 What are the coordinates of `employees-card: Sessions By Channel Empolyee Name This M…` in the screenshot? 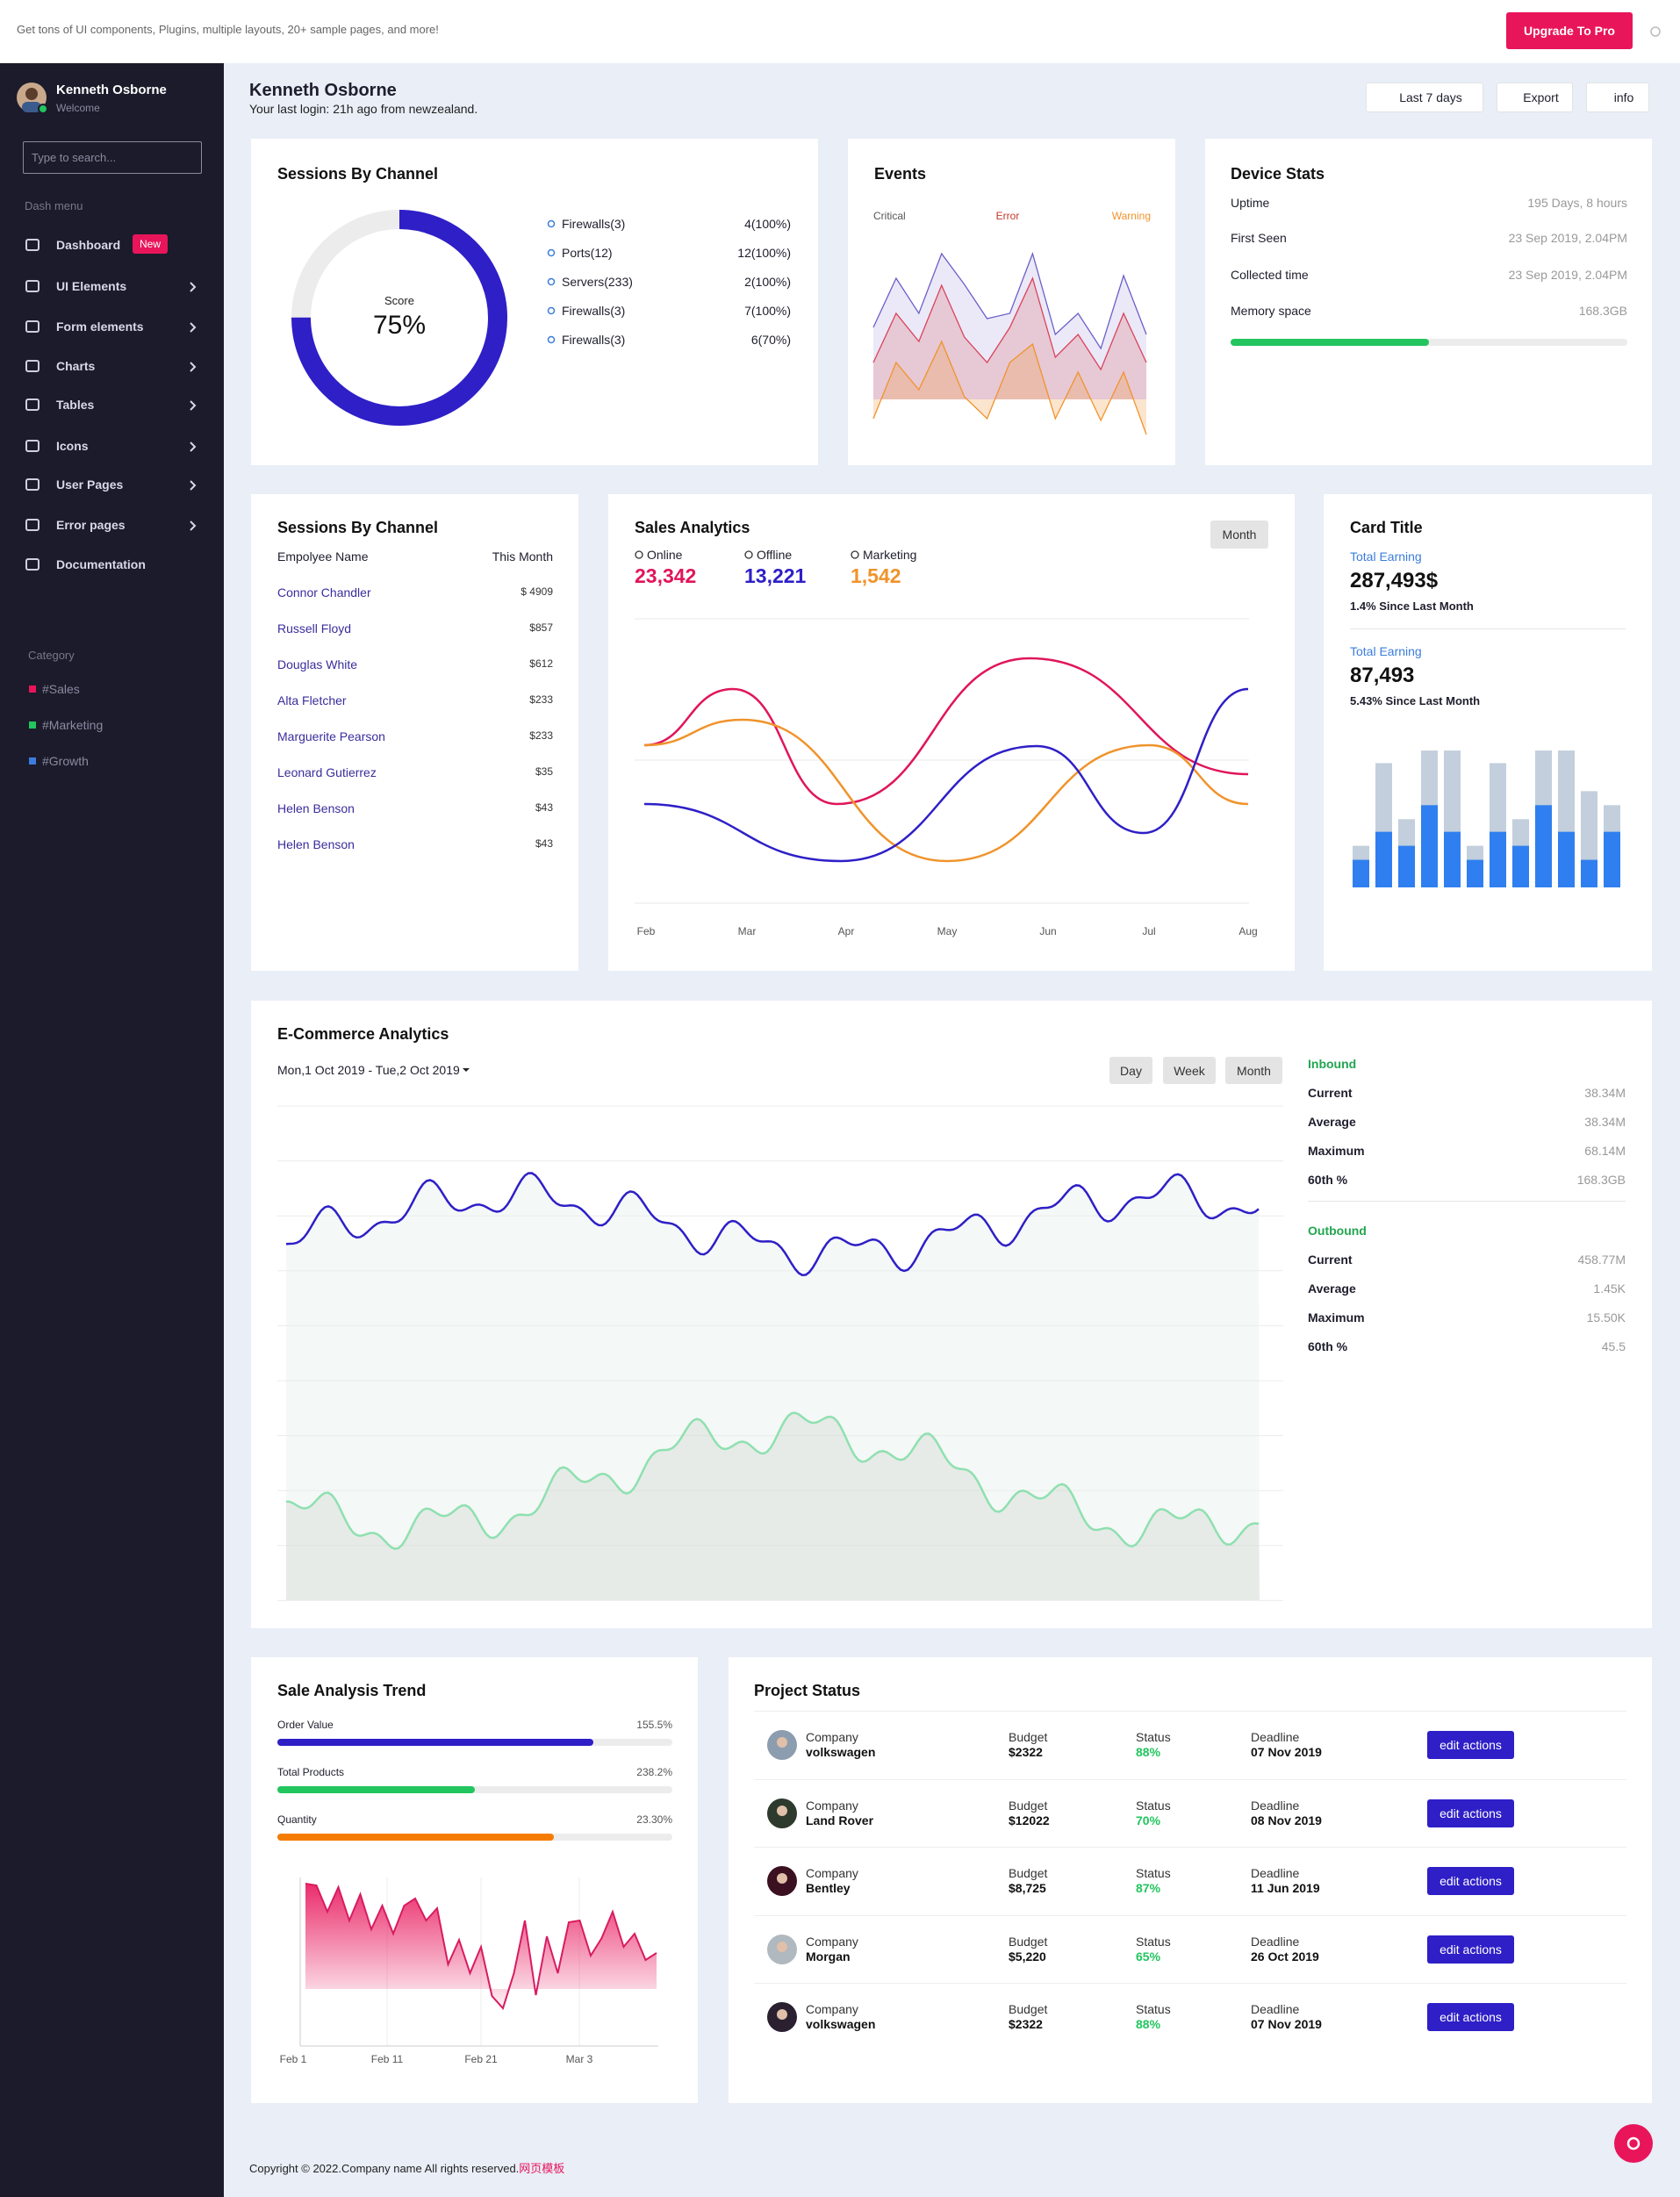 It's located at (414, 732).